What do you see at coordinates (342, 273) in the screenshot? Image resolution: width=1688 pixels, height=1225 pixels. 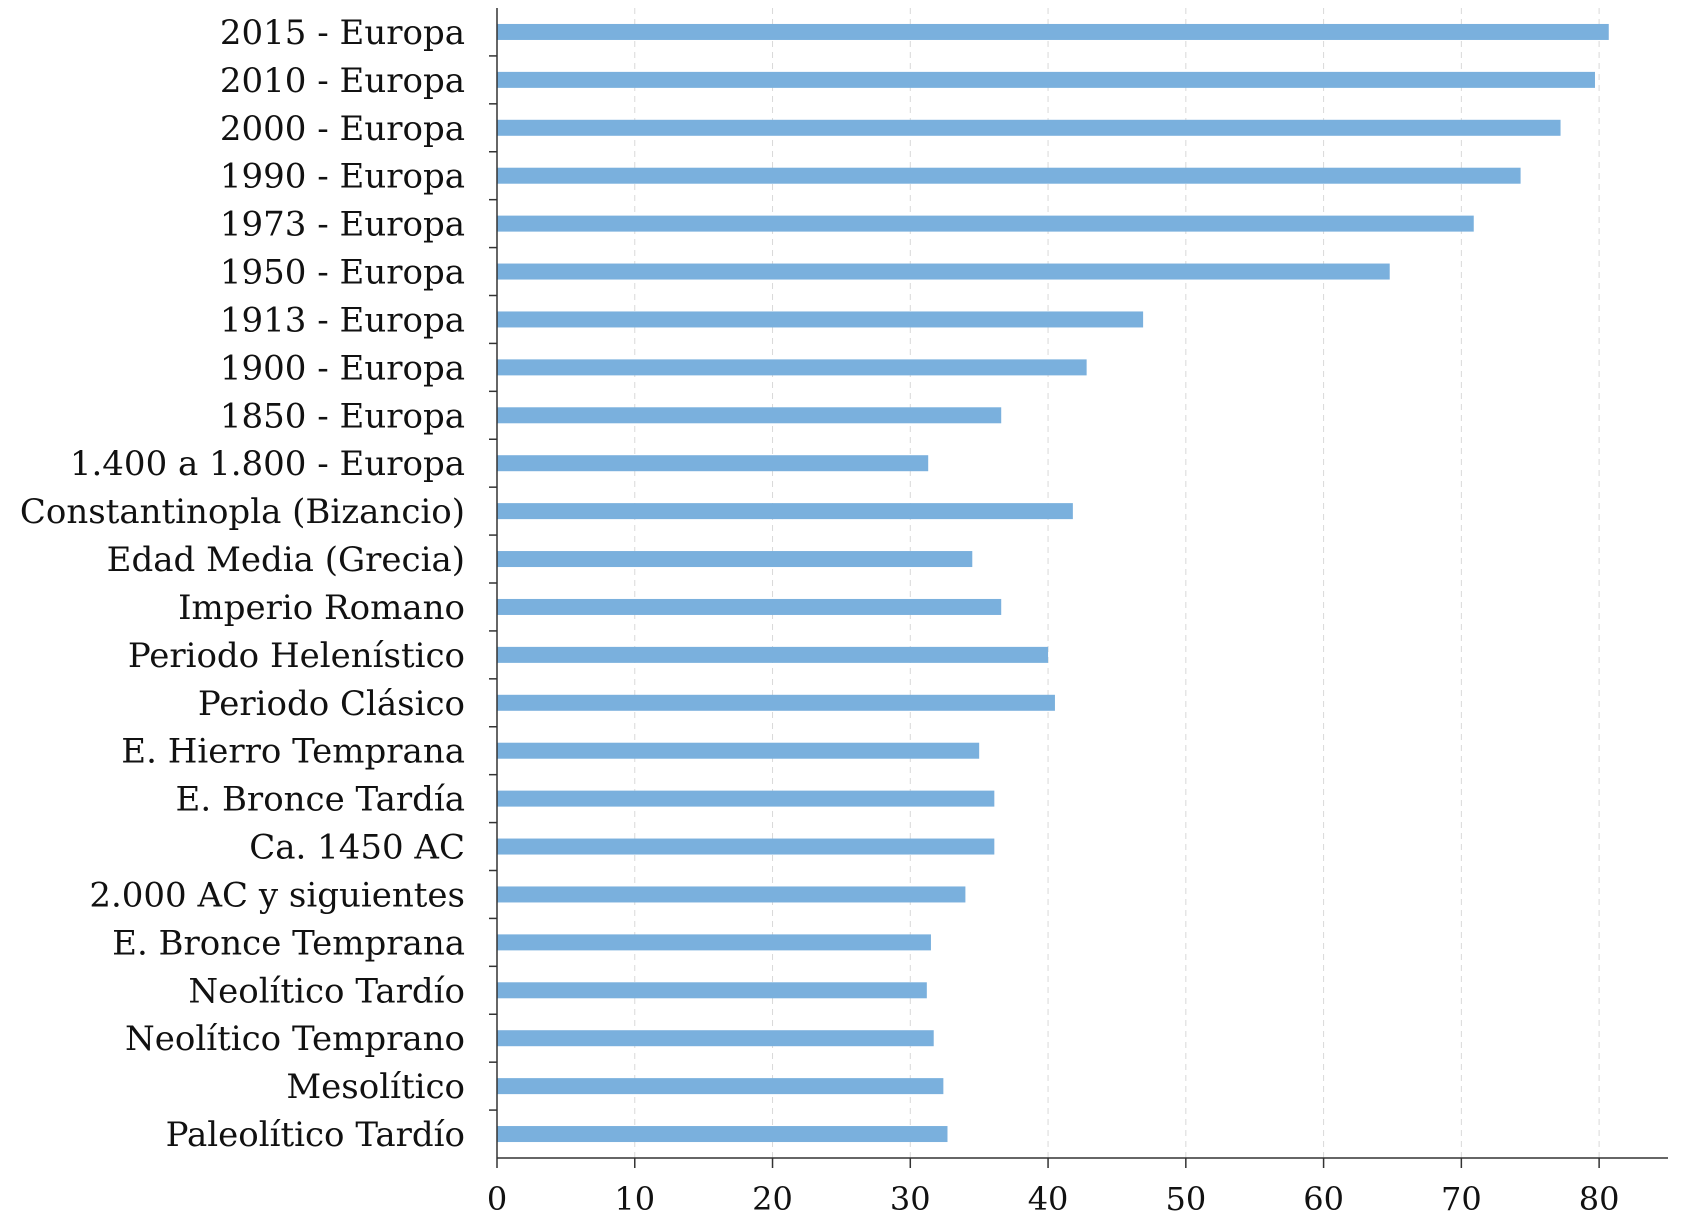 I see `category-label: 1950 - Europa` at bounding box center [342, 273].